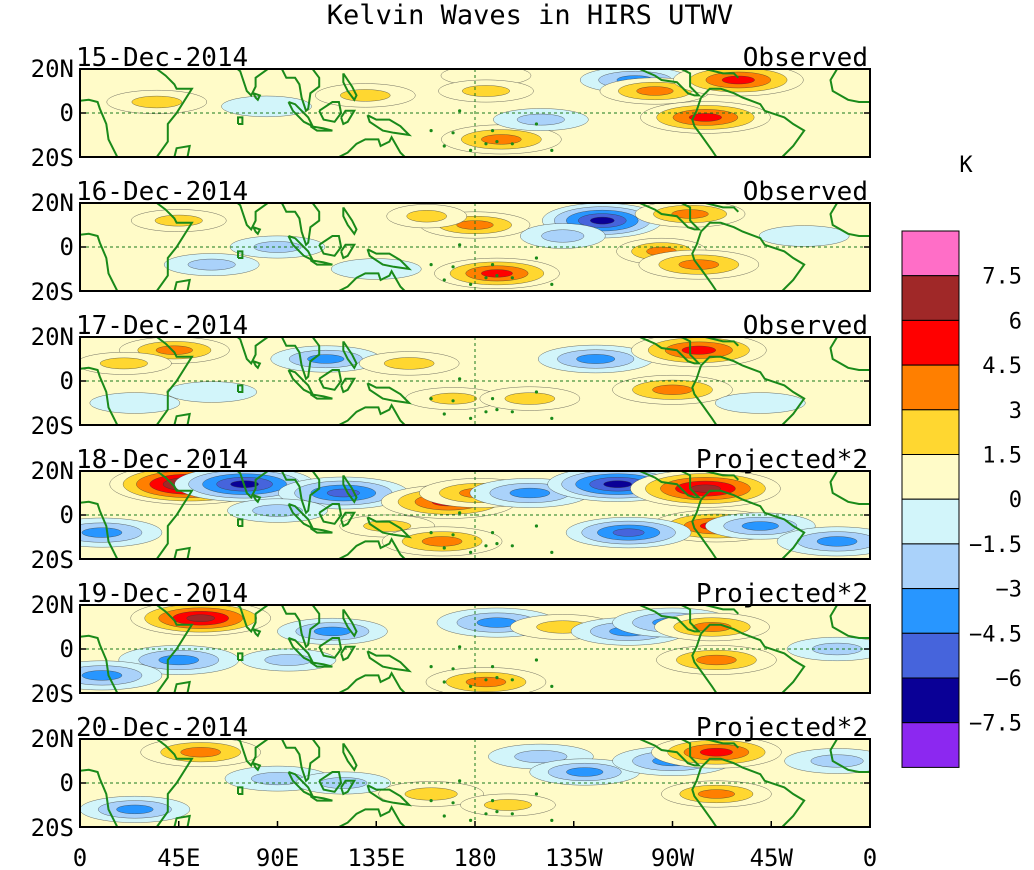 The image size is (1034, 870). What do you see at coordinates (474, 857) in the screenshot?
I see `x-tick-label: 180` at bounding box center [474, 857].